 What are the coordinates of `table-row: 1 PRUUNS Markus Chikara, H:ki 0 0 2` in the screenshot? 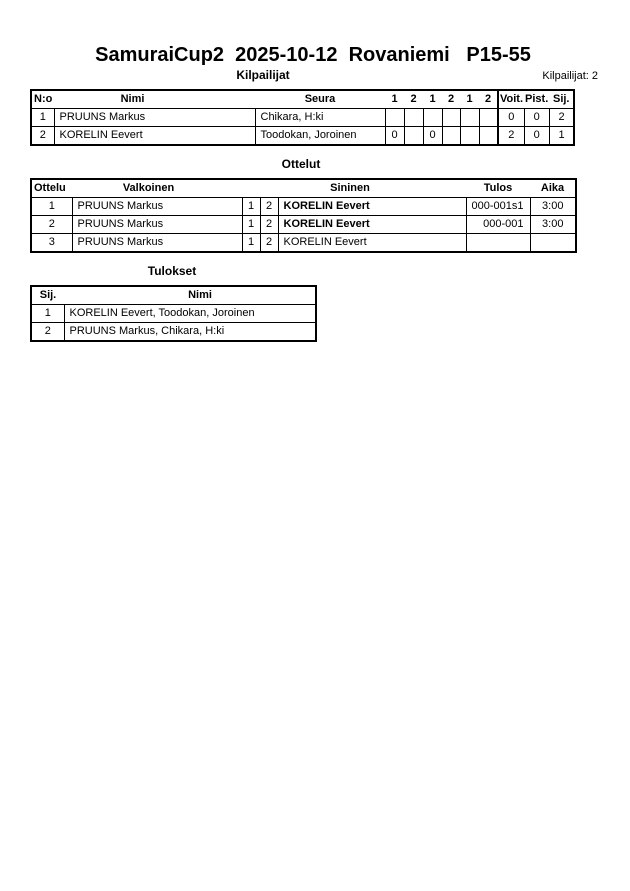 It's located at (302, 117).